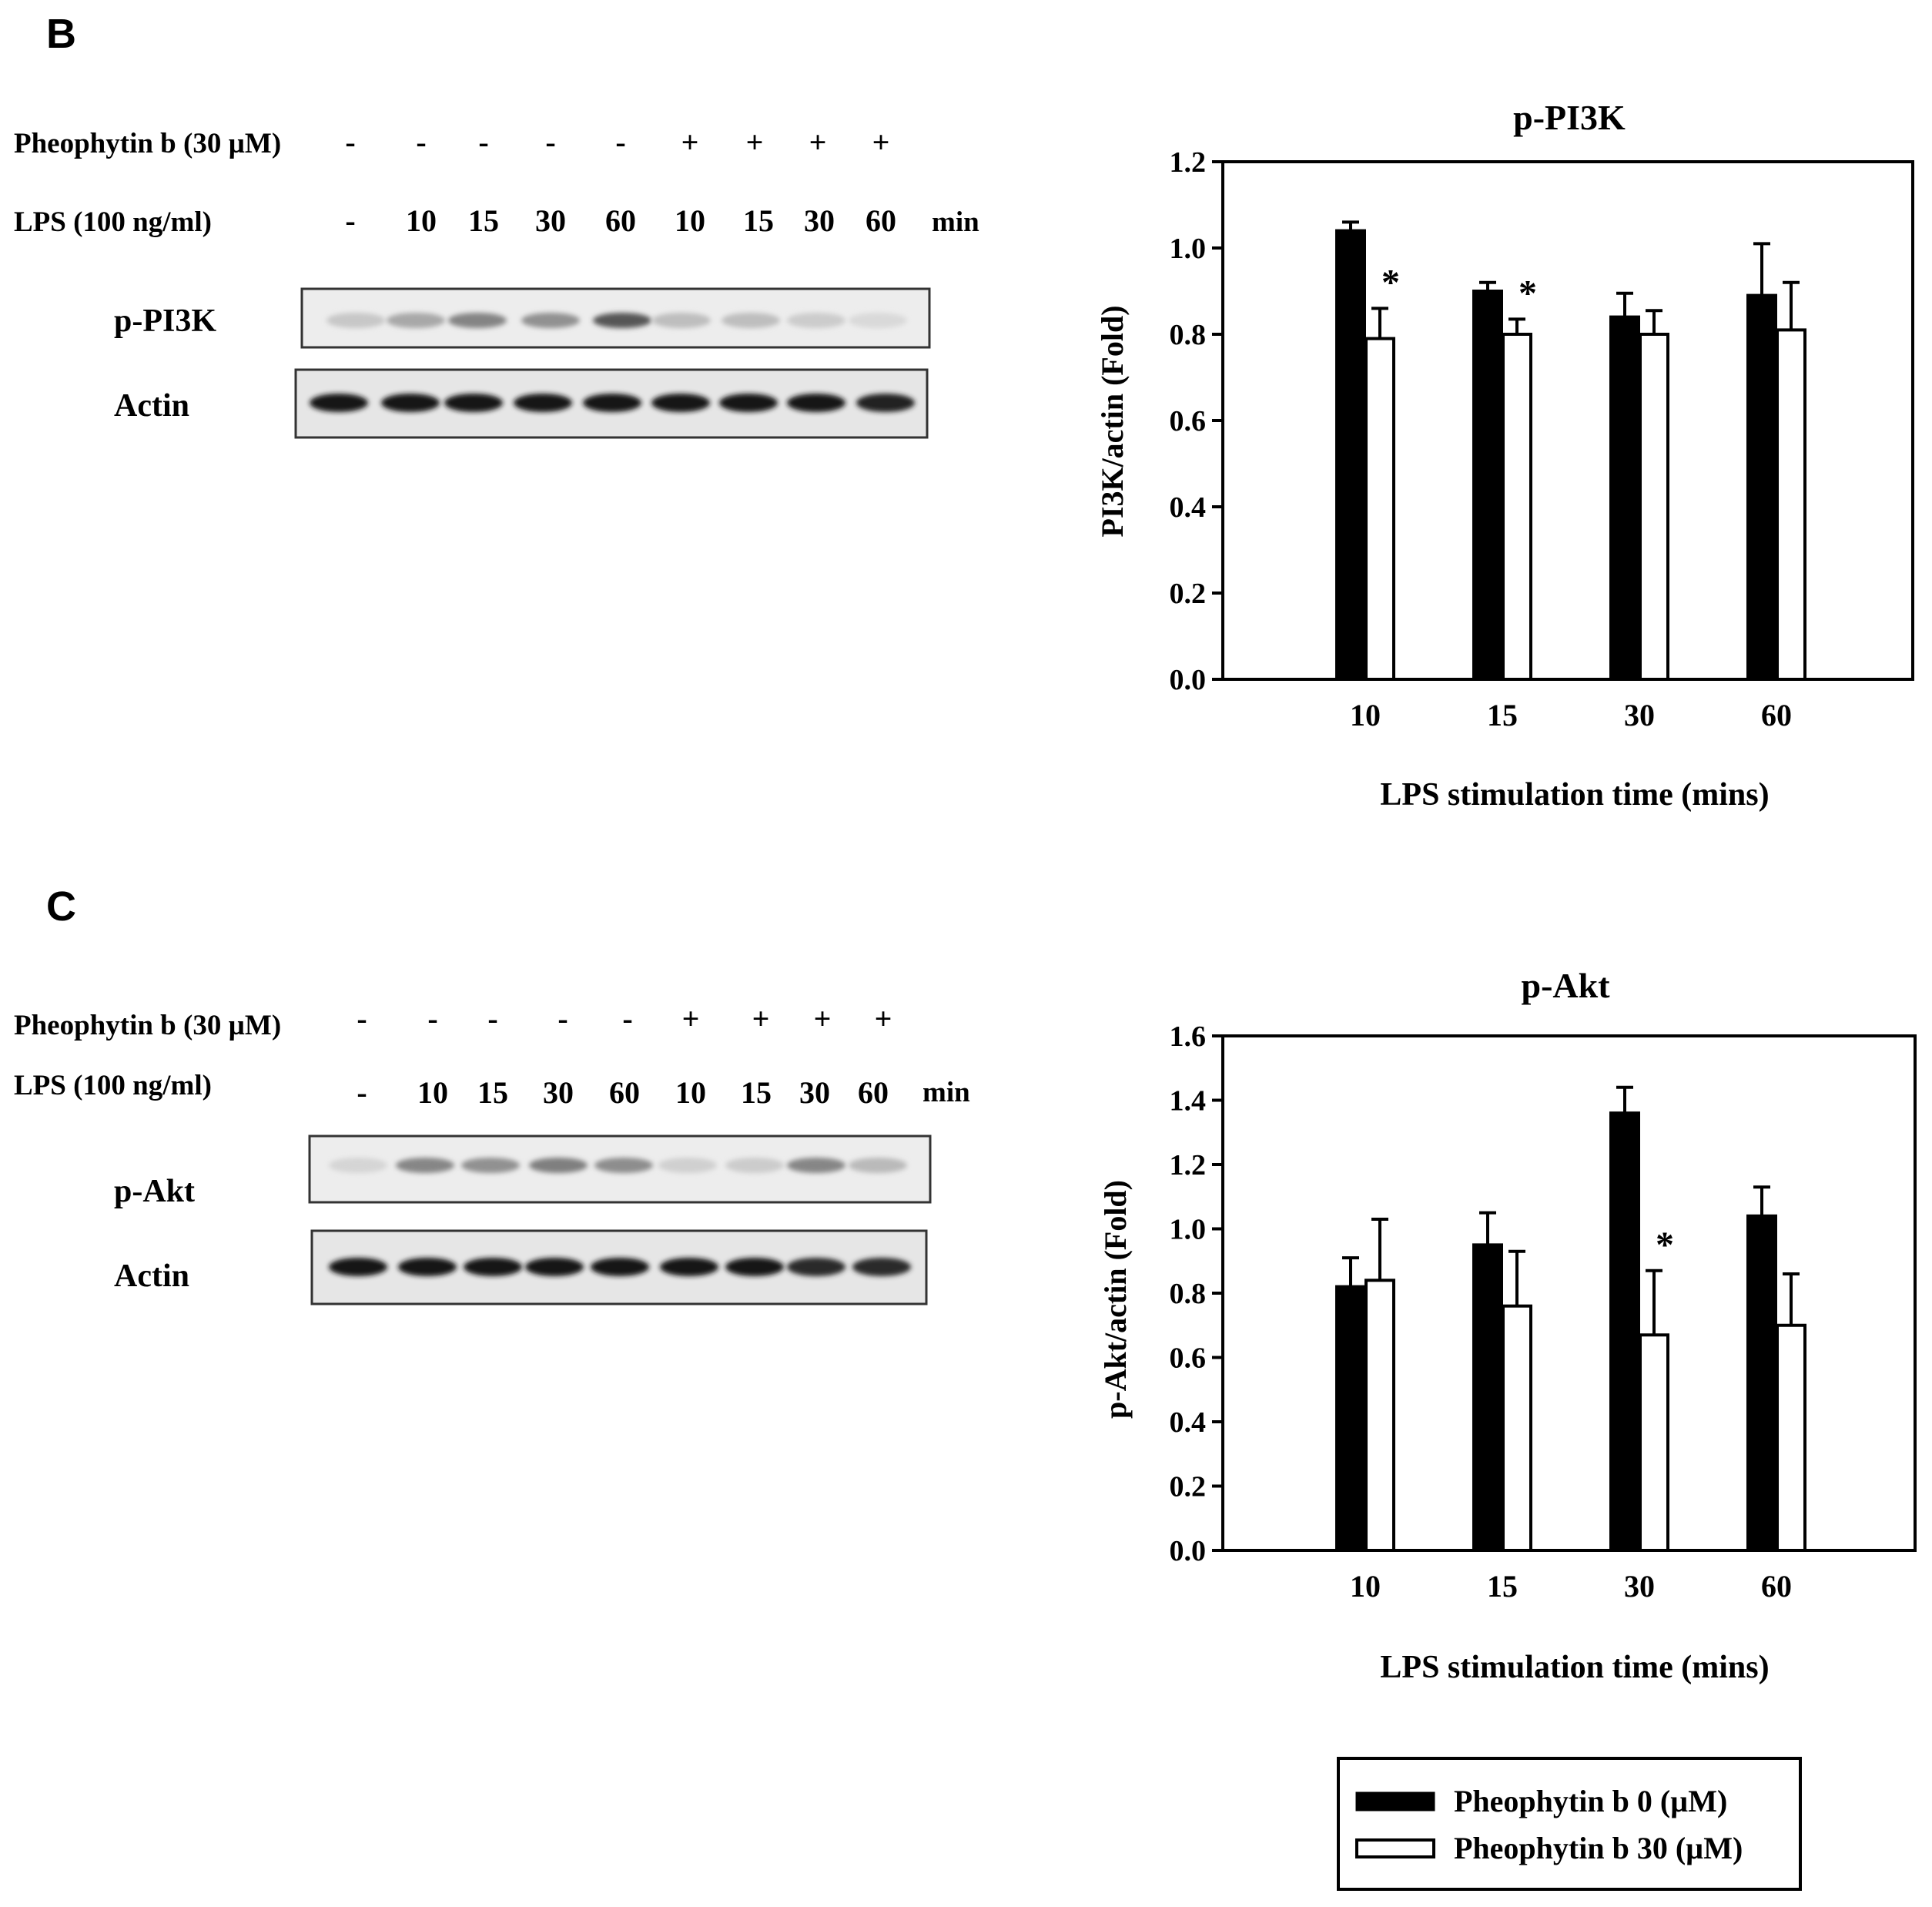  I want to click on legend-label: Pheophytin b 0 (µM), so click(1591, 1801).